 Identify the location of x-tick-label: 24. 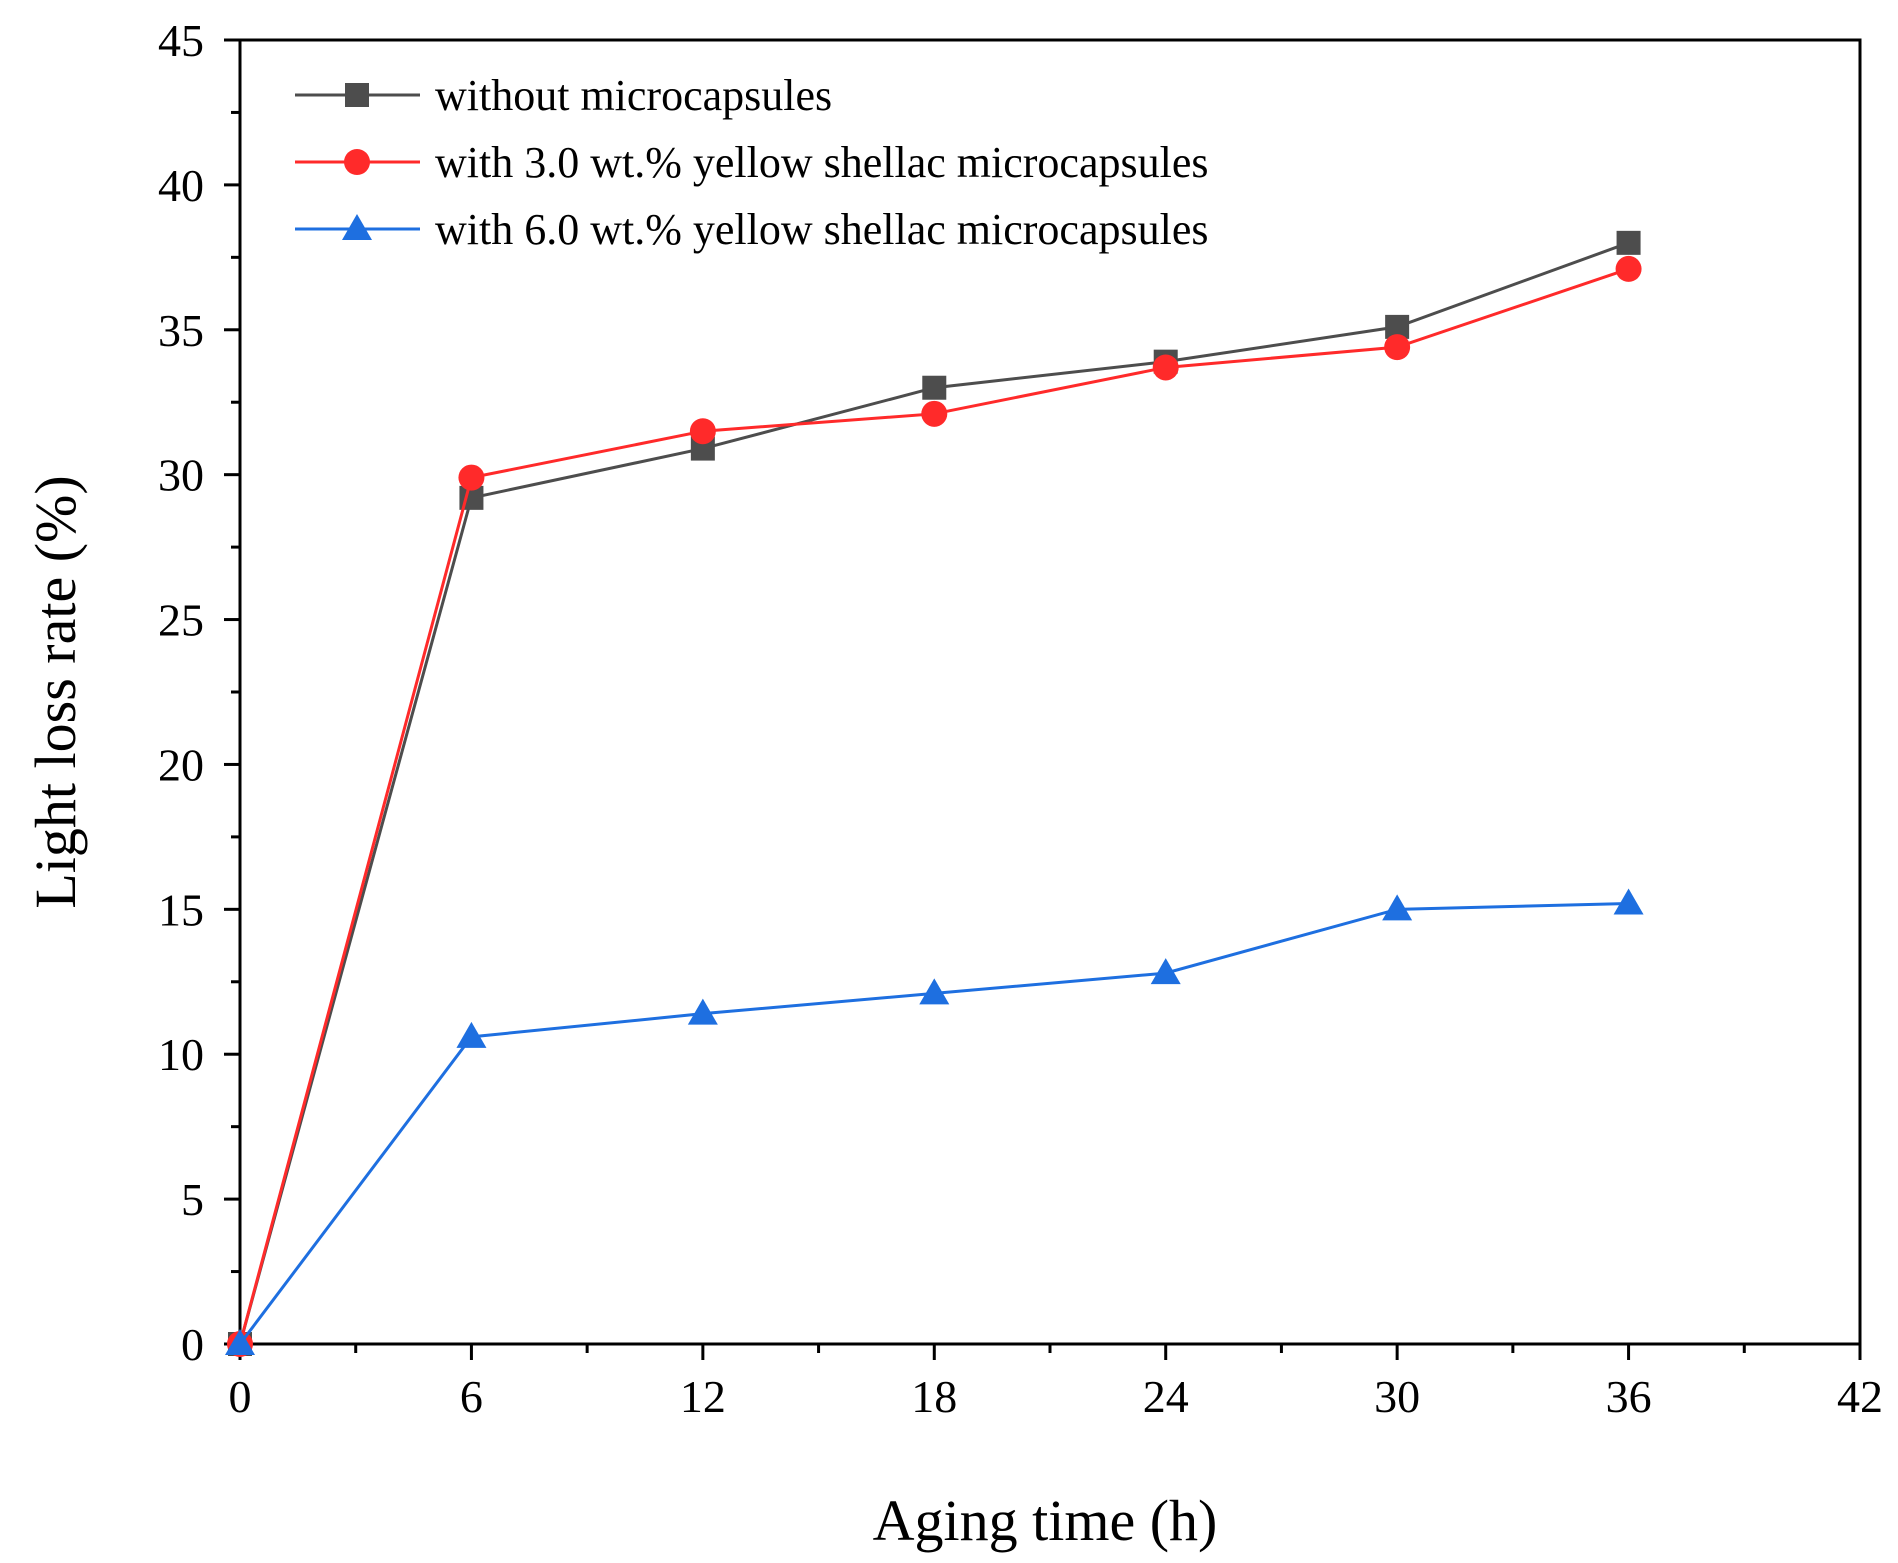
(1166, 1396).